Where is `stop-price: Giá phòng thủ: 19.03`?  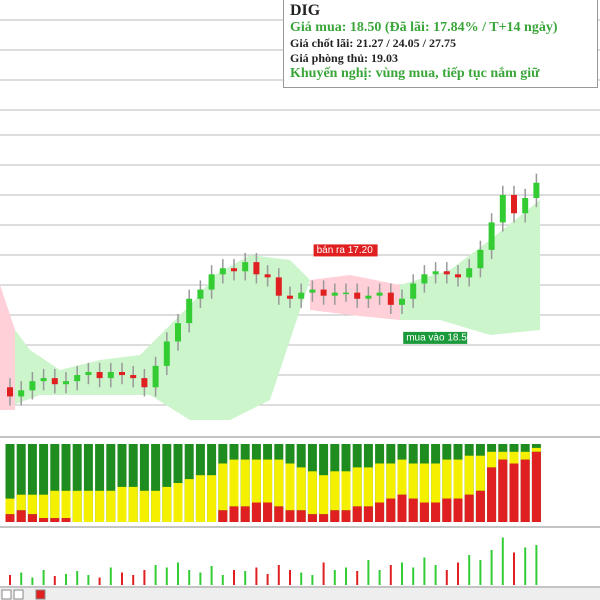 stop-price: Giá phòng thủ: 19.03 is located at coordinates (344, 58).